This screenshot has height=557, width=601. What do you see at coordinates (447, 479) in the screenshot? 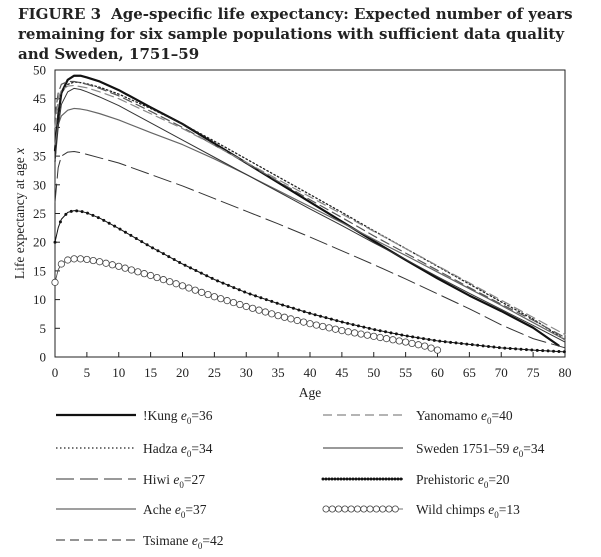
I see `legend-name-prehistoric: Prehistoric` at bounding box center [447, 479].